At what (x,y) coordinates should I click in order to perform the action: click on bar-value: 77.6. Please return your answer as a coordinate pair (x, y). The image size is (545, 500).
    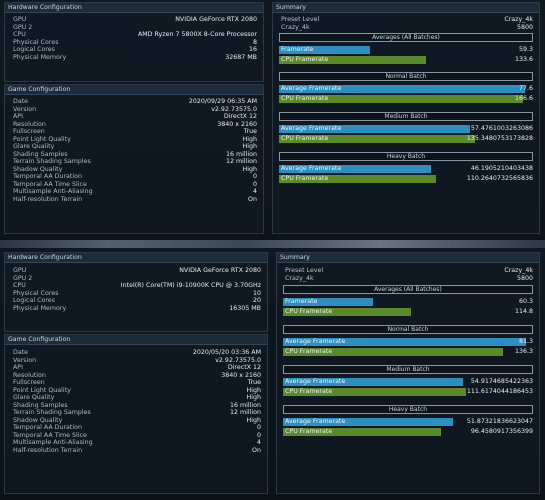
    Looking at the image, I should click on (525, 88).